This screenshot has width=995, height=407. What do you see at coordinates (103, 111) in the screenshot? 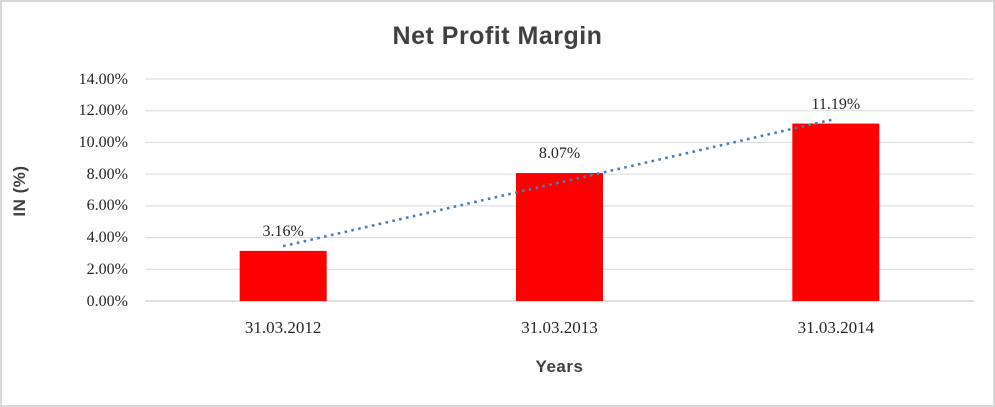
I see `y-tick-label: 12.00%` at bounding box center [103, 111].